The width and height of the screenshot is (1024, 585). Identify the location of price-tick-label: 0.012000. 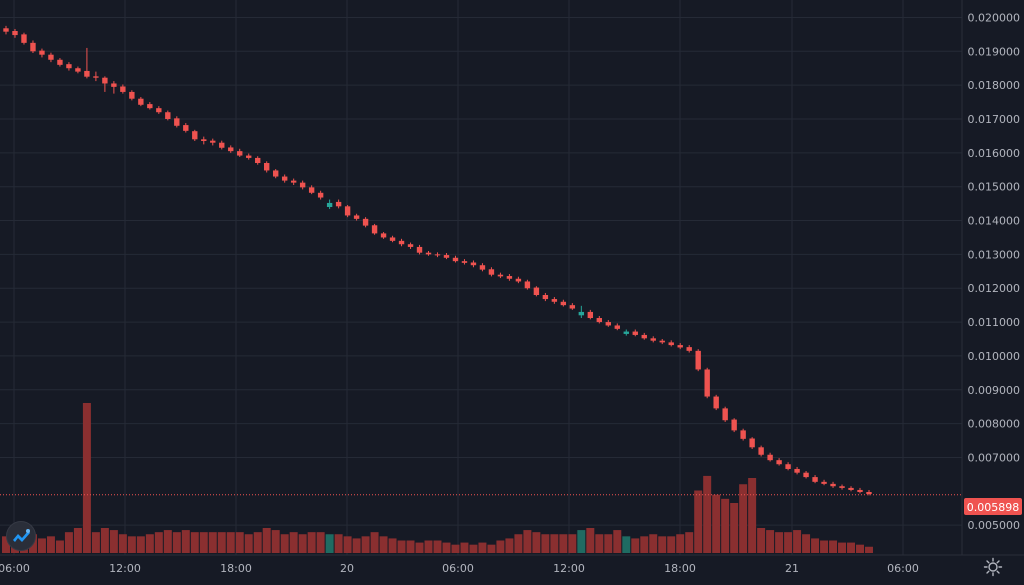
(994, 288).